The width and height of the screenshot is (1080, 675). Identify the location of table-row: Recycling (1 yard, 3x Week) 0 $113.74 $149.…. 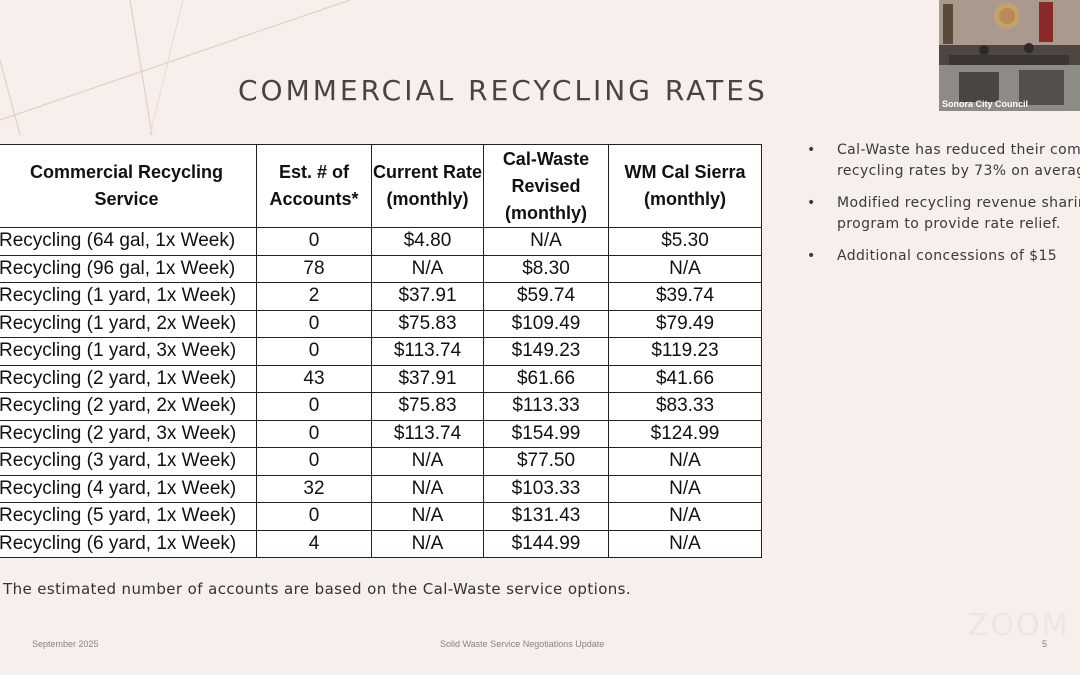
(381, 351).